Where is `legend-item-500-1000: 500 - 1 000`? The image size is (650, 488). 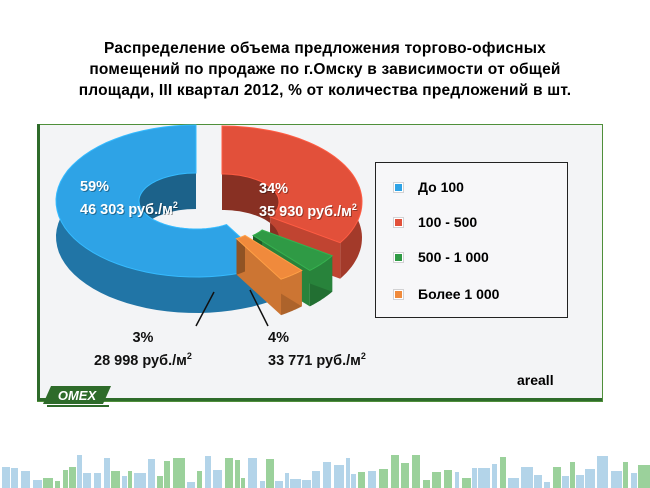 legend-item-500-1000: 500 - 1 000 is located at coordinates (441, 257).